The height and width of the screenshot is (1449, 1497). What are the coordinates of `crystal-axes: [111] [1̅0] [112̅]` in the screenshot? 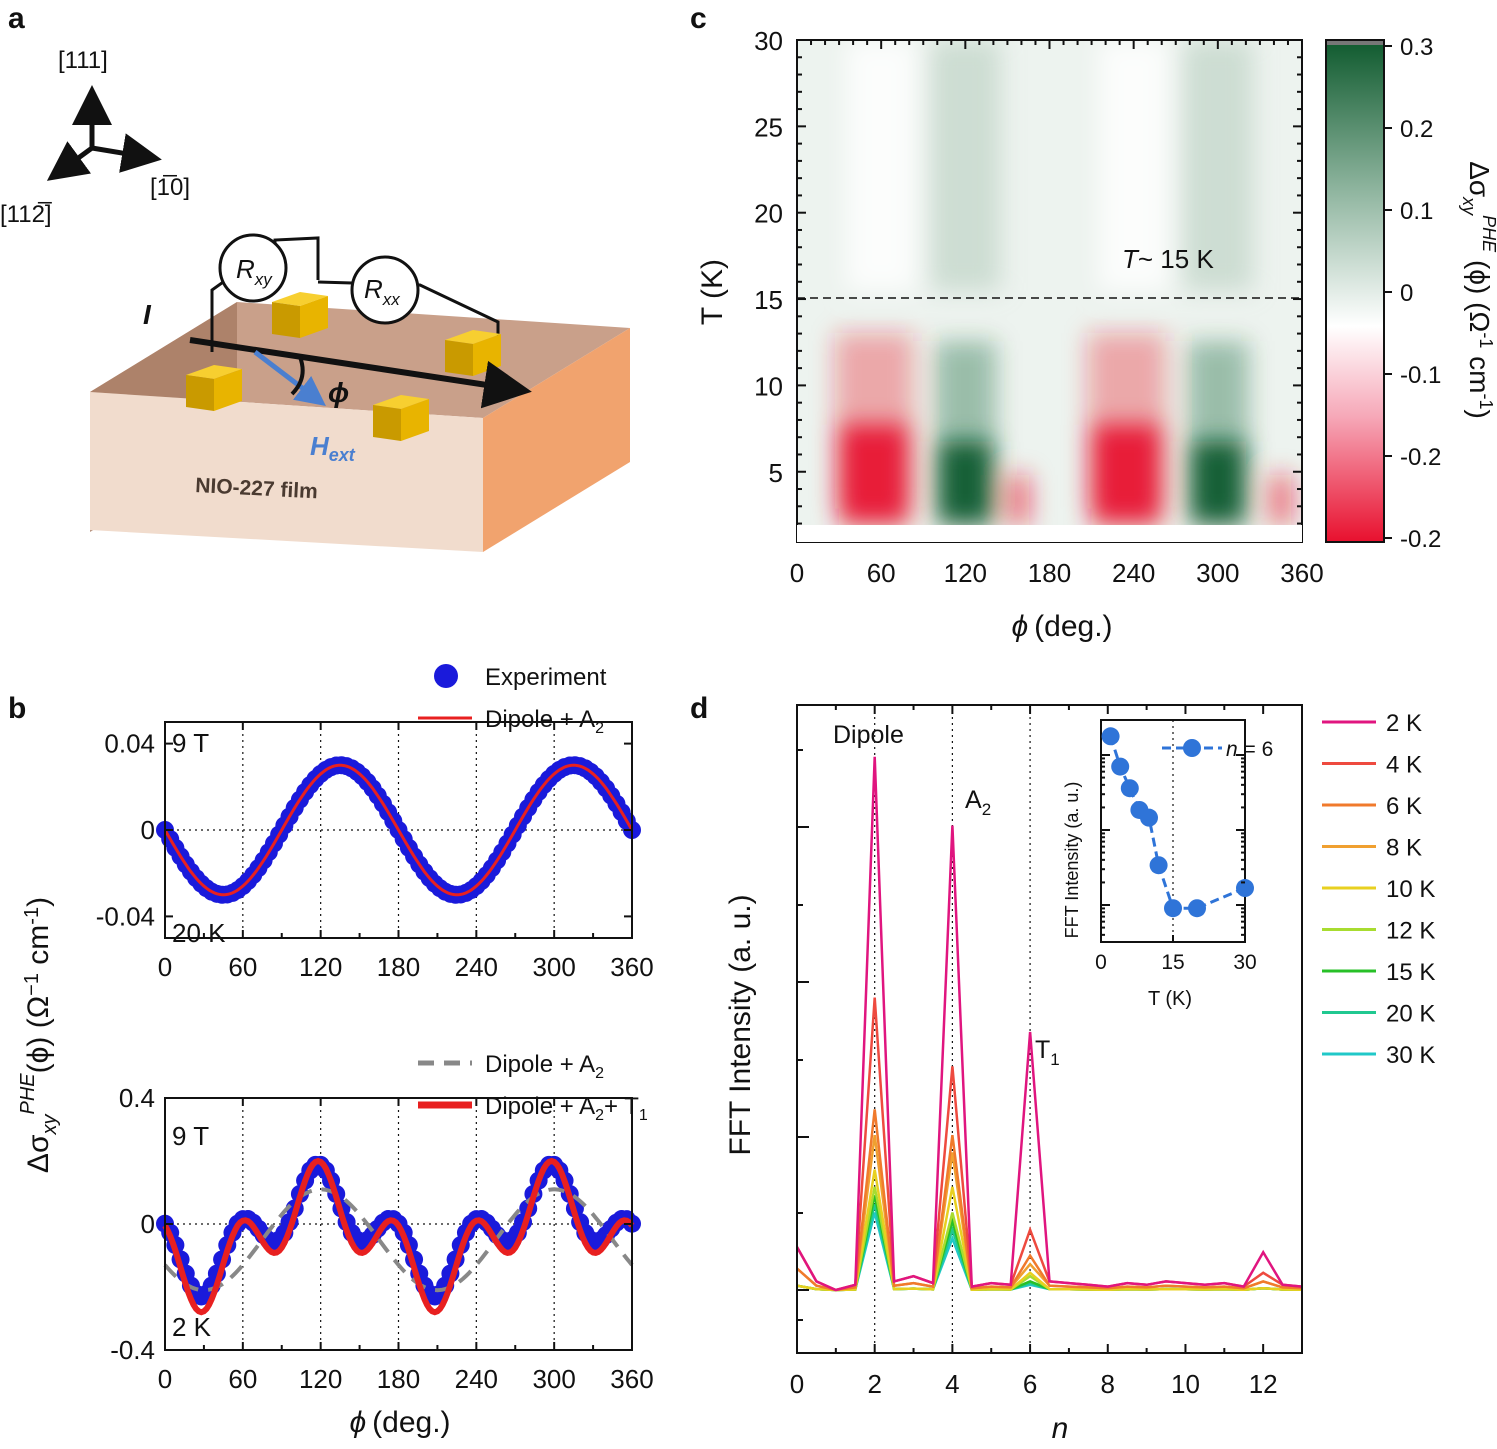 It's located at (95, 137).